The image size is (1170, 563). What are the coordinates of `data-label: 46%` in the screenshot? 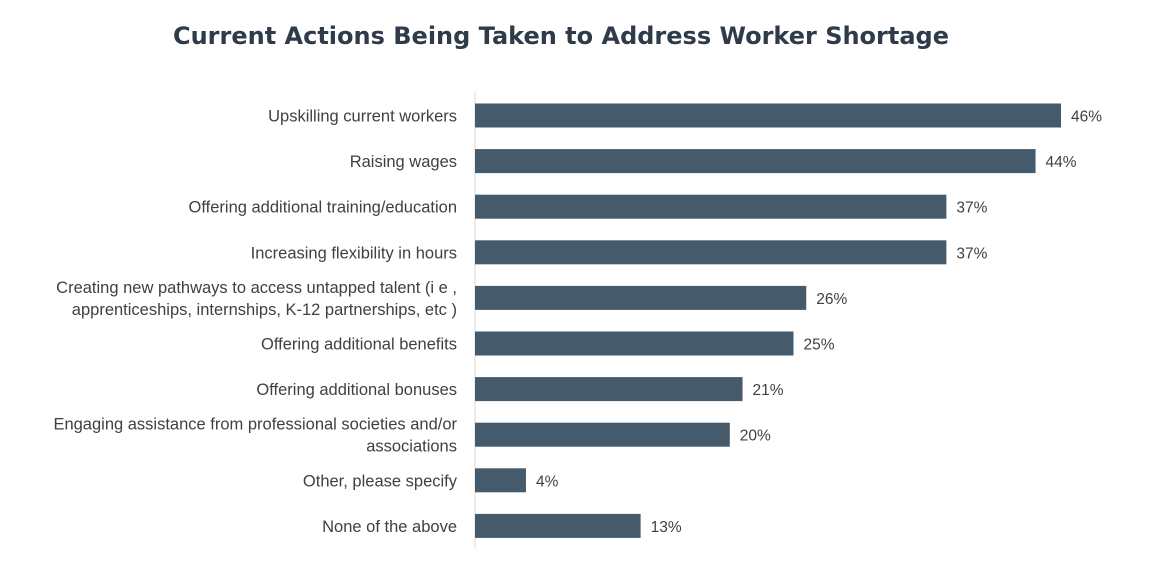 It's located at (1086, 117).